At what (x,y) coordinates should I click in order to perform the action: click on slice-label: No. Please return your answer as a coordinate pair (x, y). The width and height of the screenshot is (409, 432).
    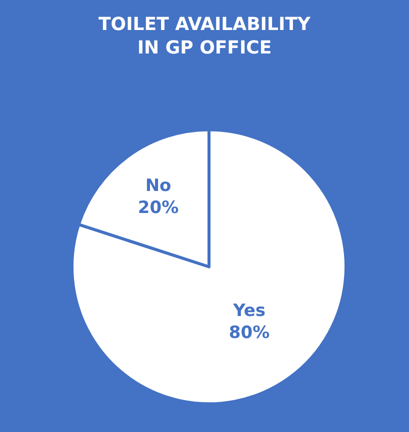
    Looking at the image, I should click on (158, 186).